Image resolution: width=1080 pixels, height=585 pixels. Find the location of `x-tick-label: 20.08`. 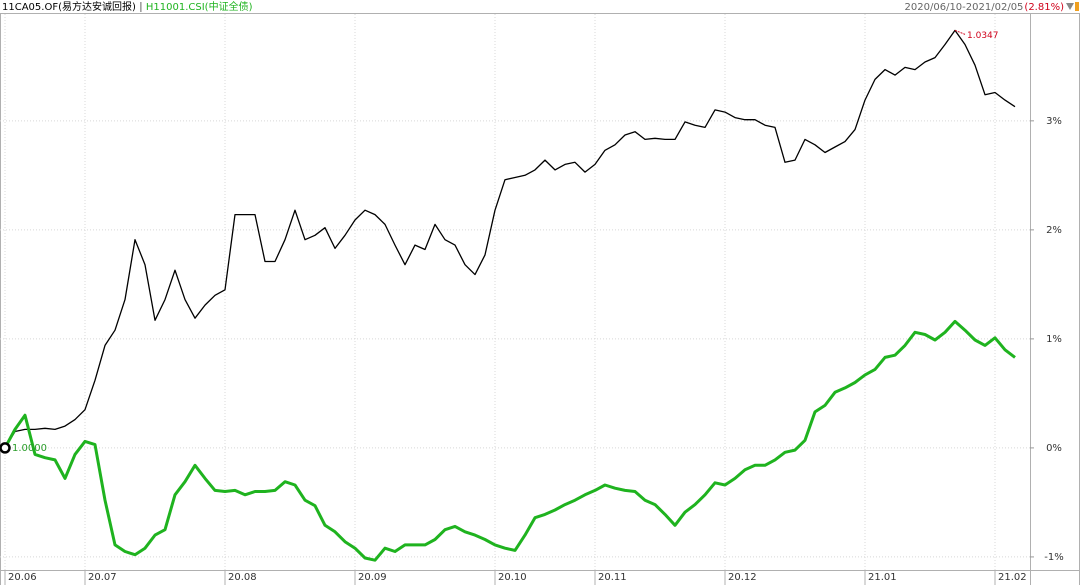

x-tick-label: 20.08 is located at coordinates (242, 577).